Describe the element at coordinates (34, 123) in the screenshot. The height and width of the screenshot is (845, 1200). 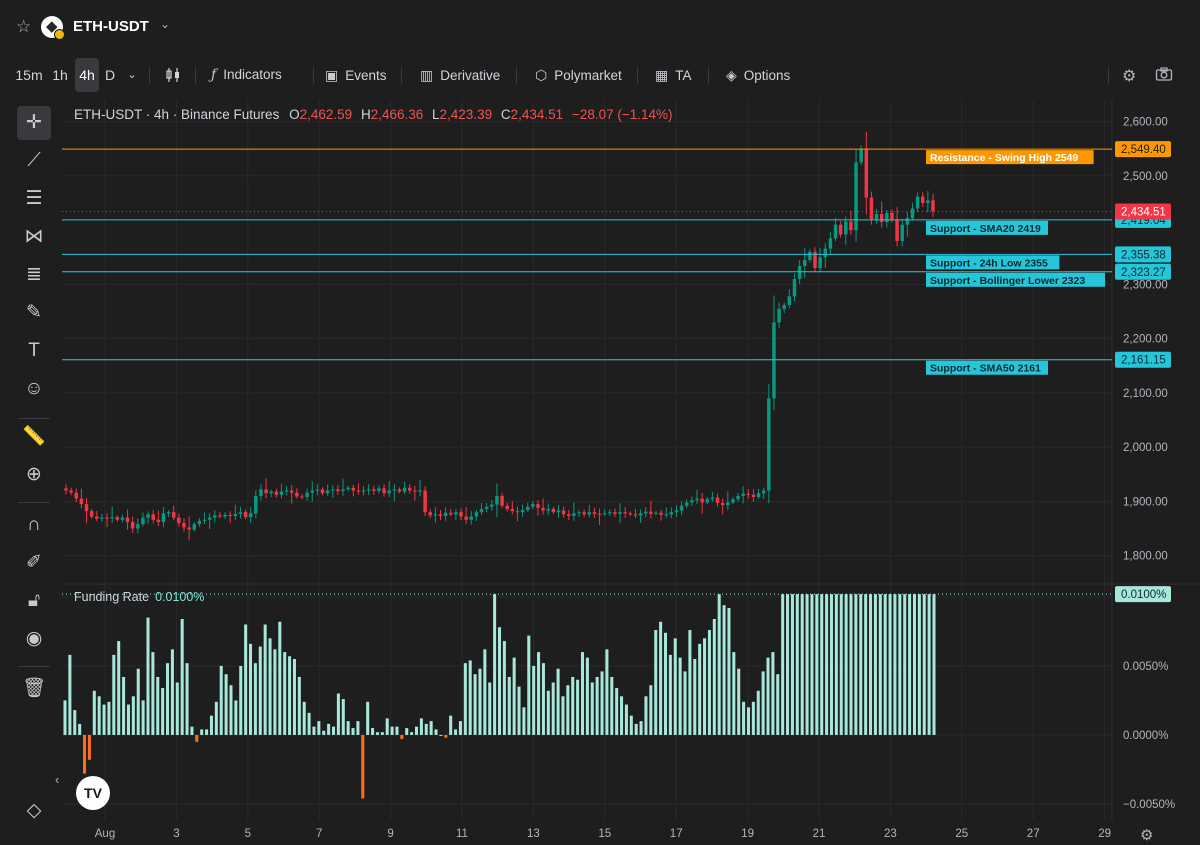
I see `crosshair-icon: ✛` at that location.